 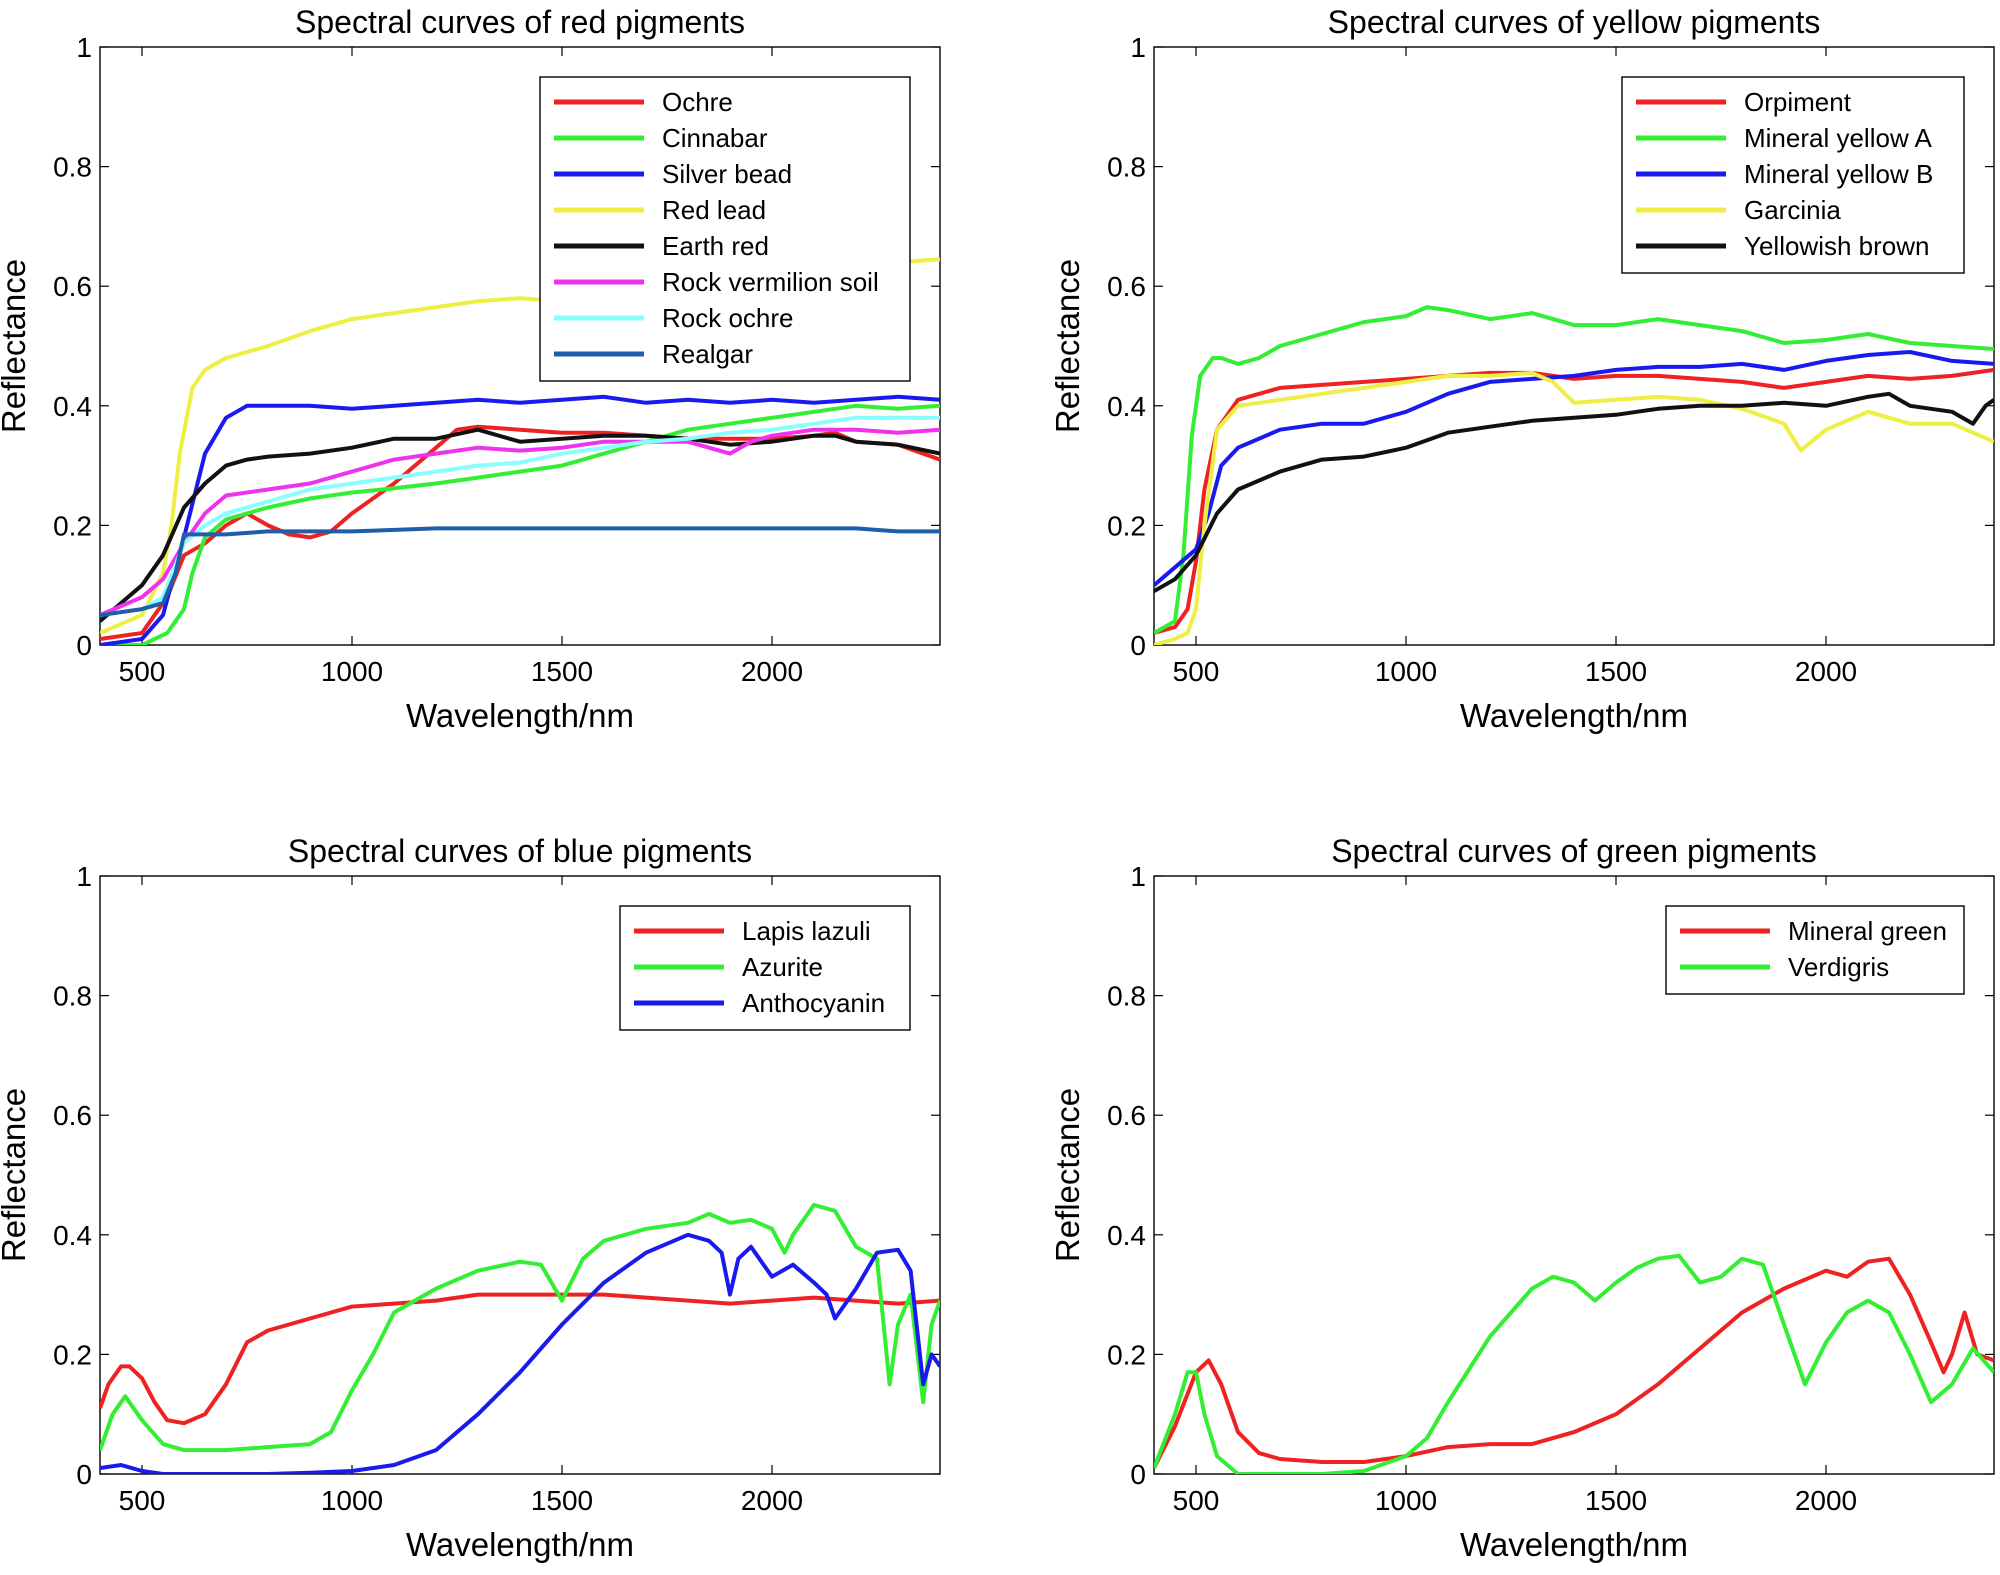 What do you see at coordinates (1574, 851) in the screenshot?
I see `chart-title: Spectral curves of green pigments` at bounding box center [1574, 851].